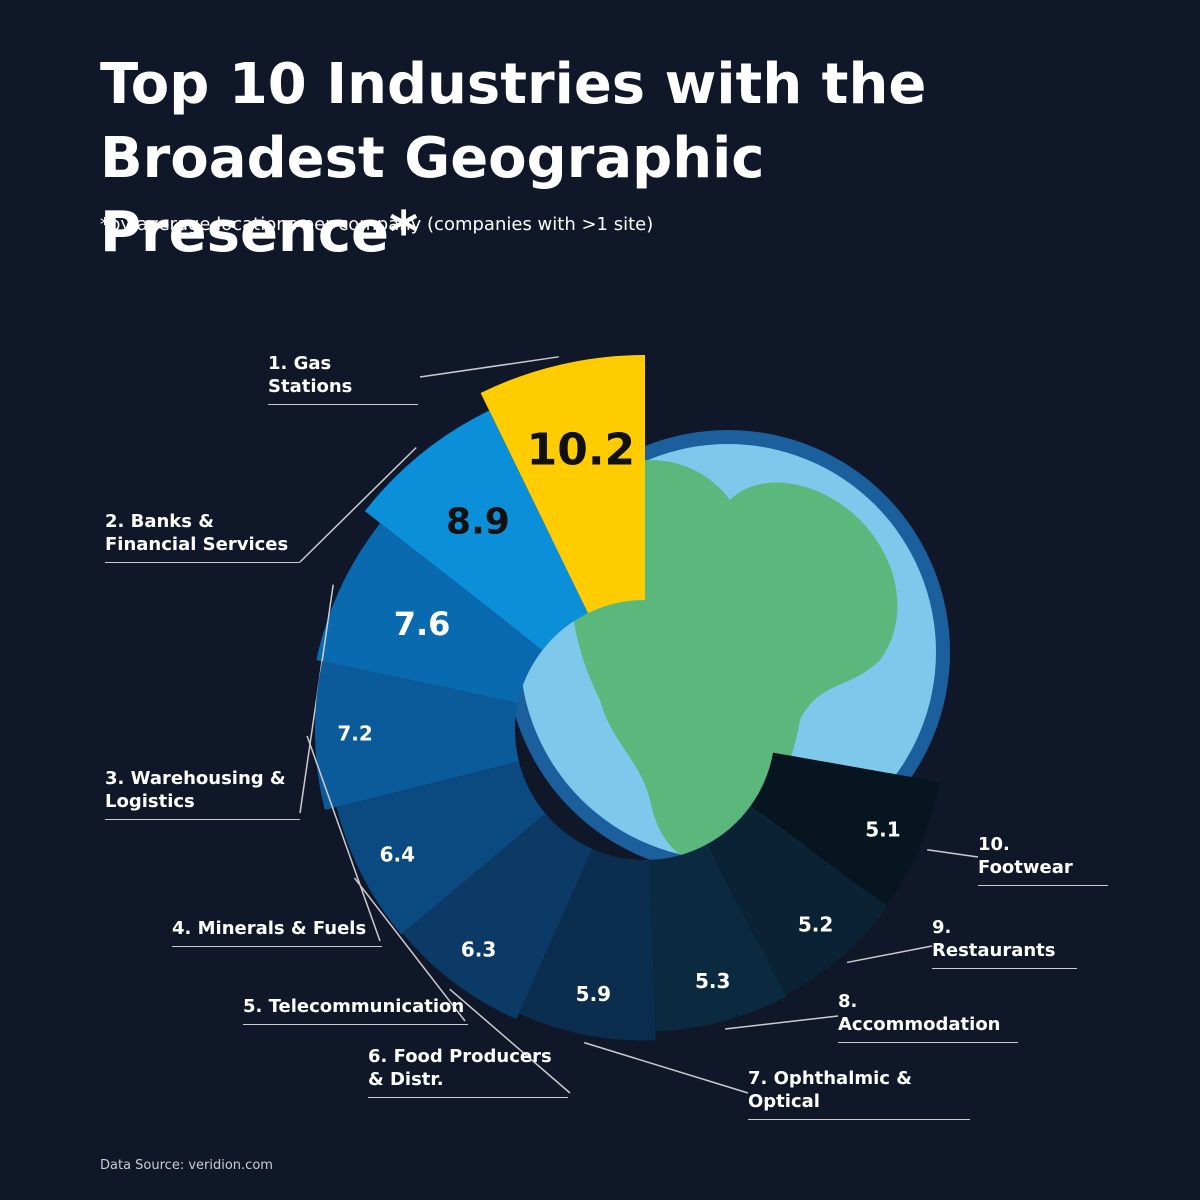 The height and width of the screenshot is (1200, 1200). Describe the element at coordinates (882, 830) in the screenshot. I see `value-label: 5.1` at that location.